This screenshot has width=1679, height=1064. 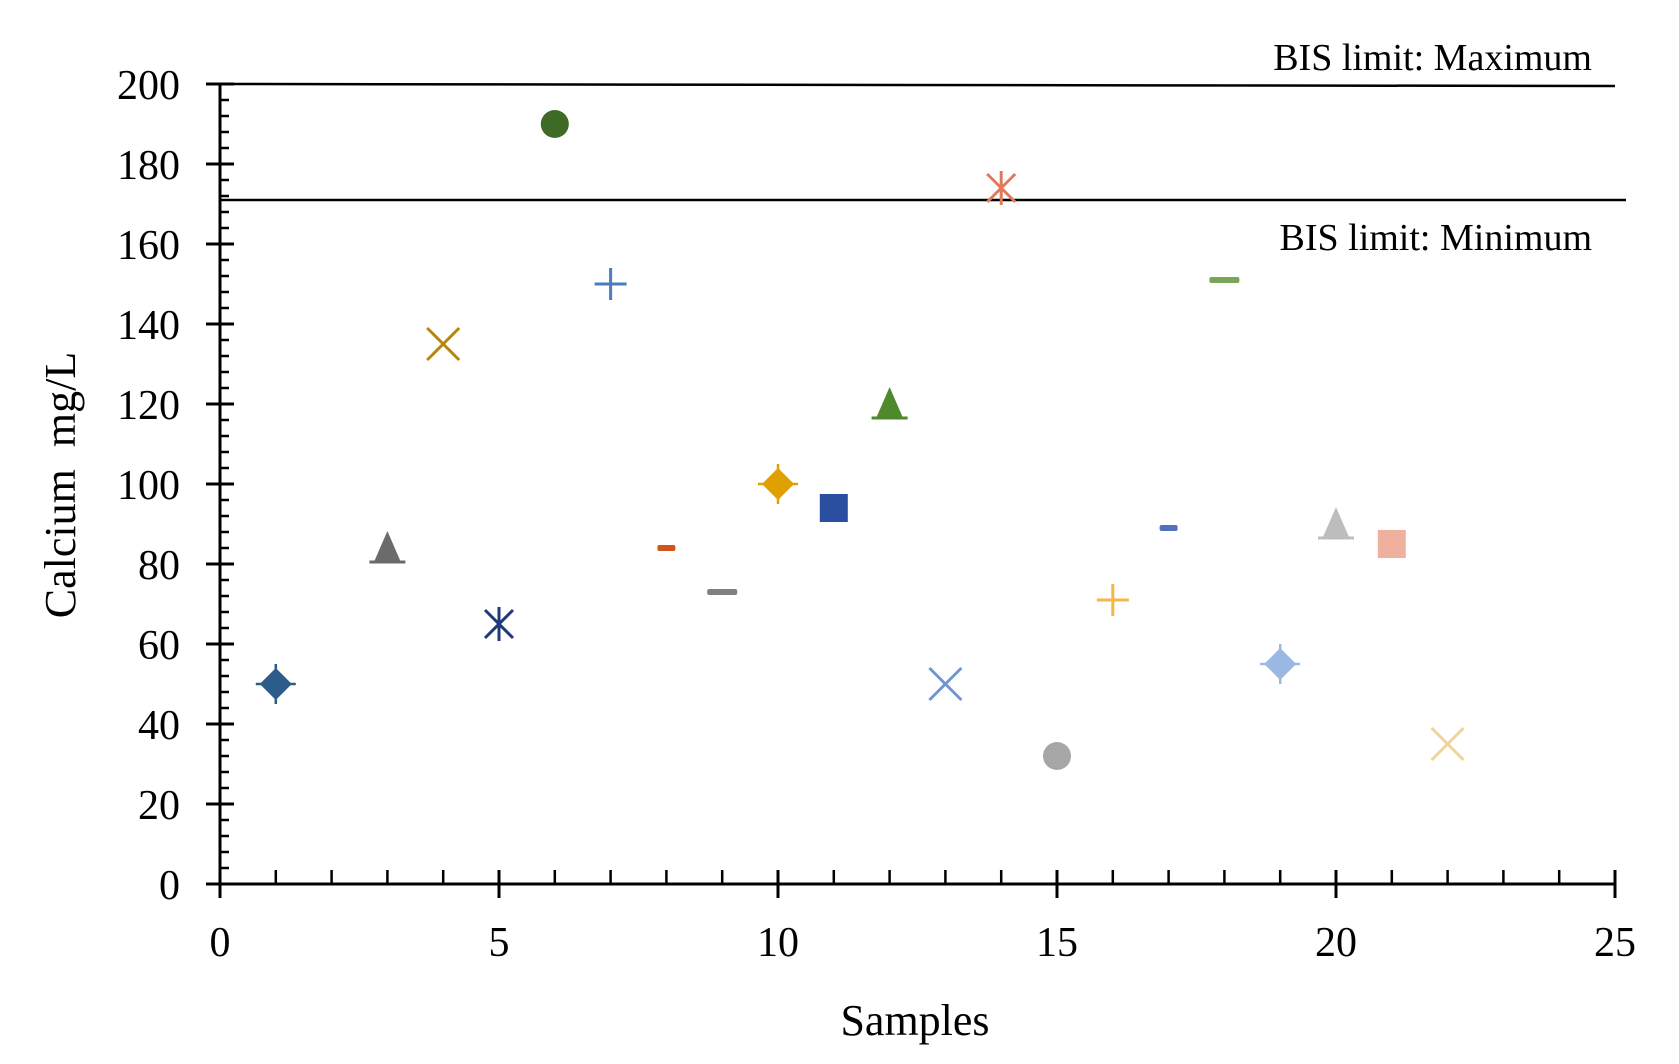 I want to click on x-tick-label: 10, so click(x=778, y=943).